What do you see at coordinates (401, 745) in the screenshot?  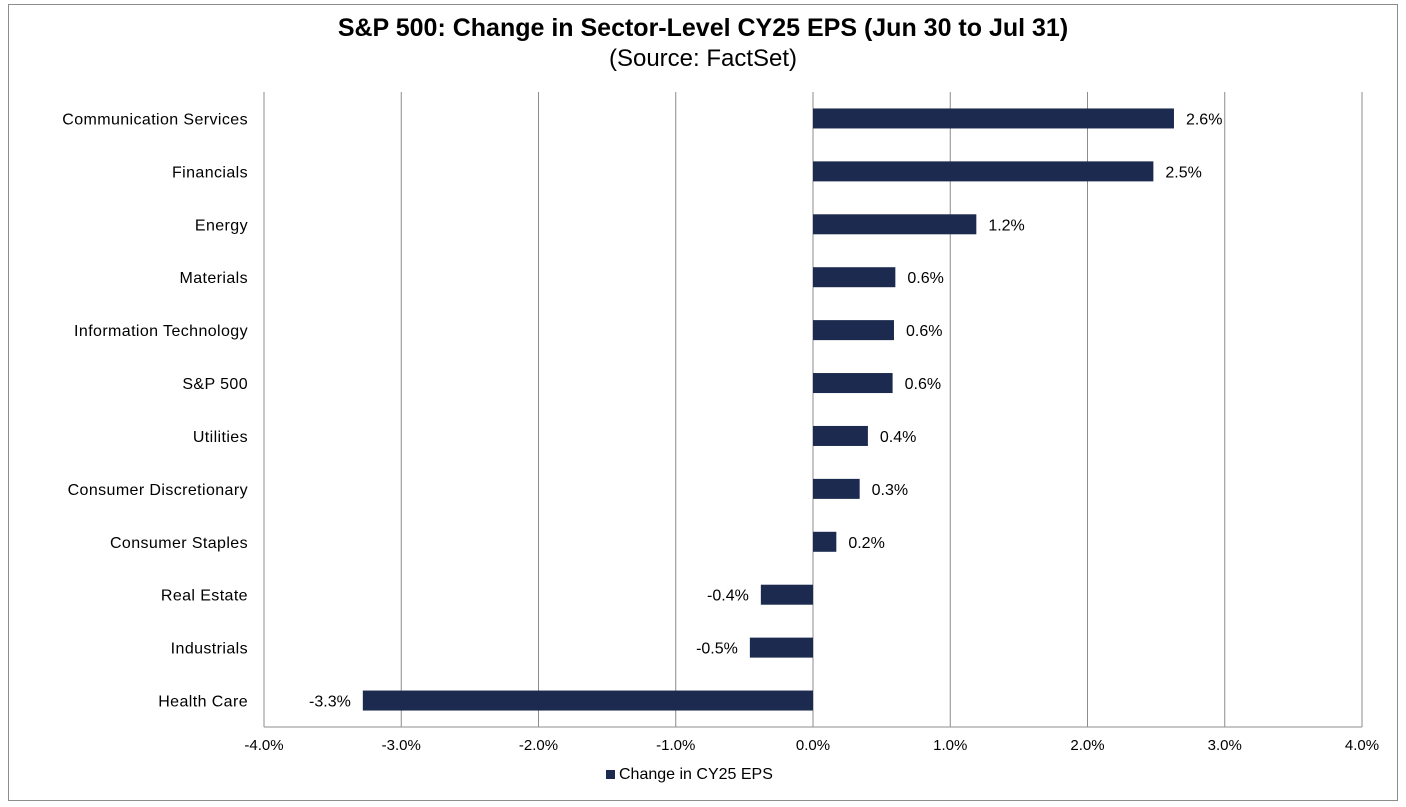 I see `x-tick-label: -3.0%` at bounding box center [401, 745].